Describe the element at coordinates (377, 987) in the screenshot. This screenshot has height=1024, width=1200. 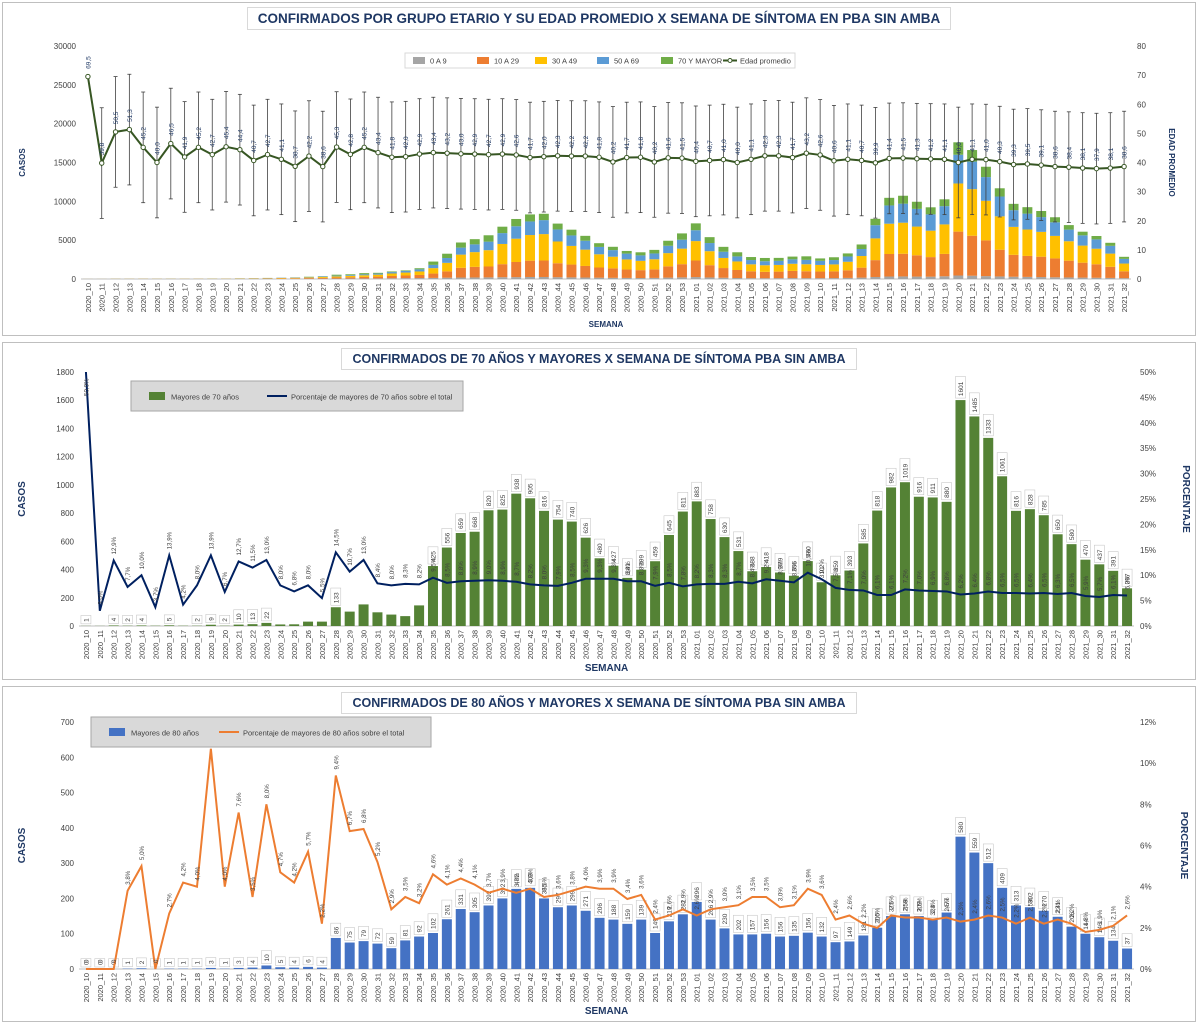
I see `x-tick-label: 2020_31` at that location.